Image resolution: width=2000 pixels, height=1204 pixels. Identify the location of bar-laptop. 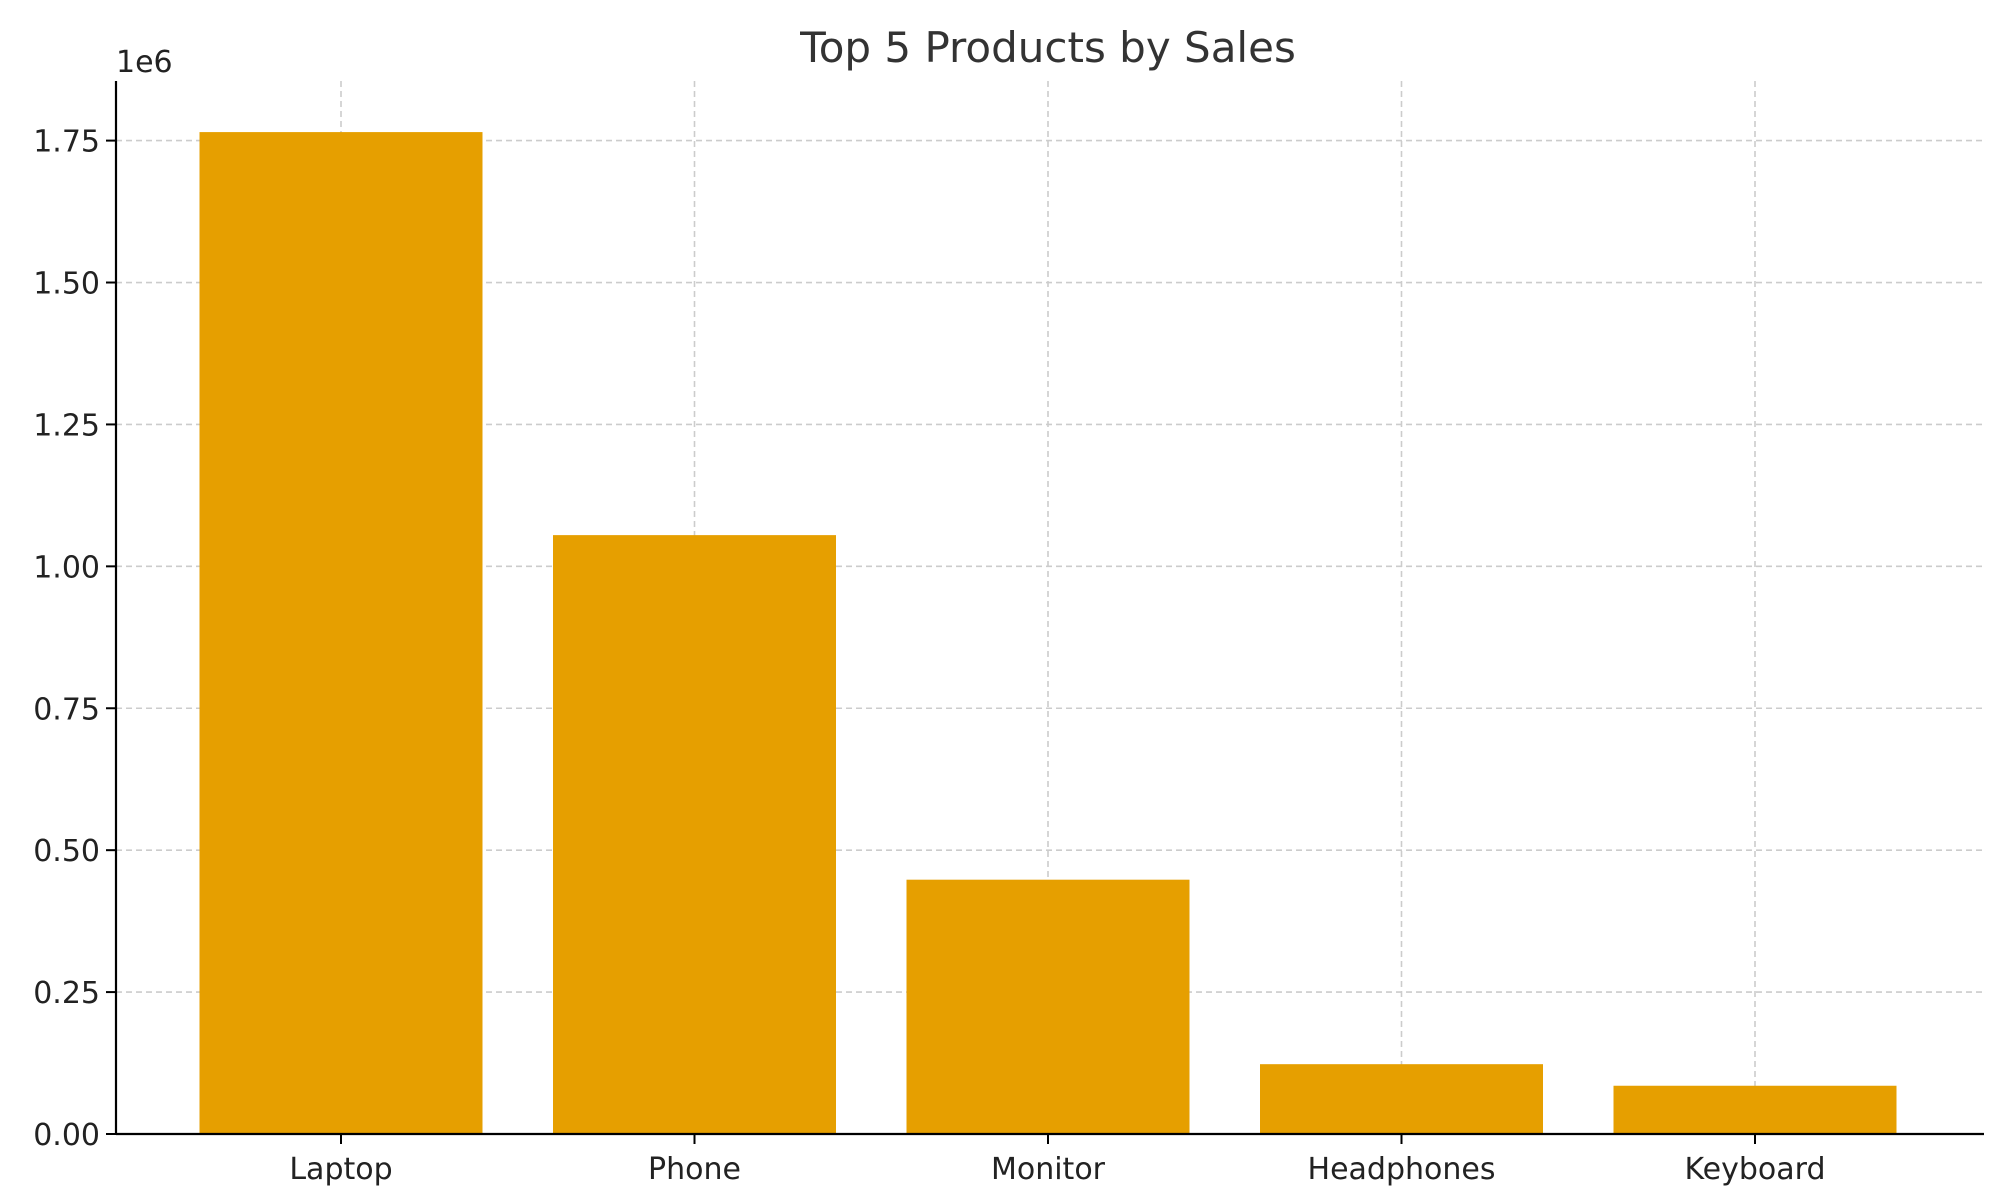
(341, 633).